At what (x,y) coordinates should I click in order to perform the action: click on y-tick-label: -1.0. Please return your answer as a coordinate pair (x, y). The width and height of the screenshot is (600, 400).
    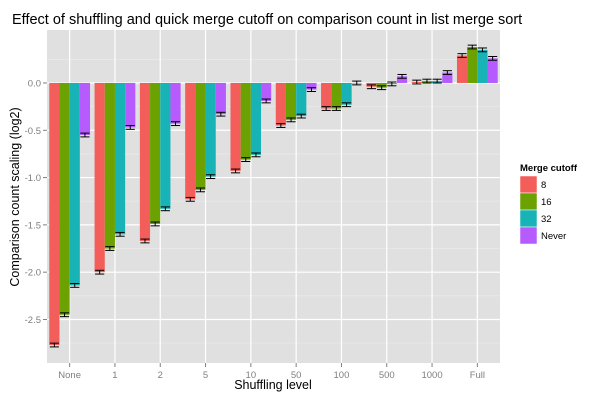
    Looking at the image, I should click on (33, 178).